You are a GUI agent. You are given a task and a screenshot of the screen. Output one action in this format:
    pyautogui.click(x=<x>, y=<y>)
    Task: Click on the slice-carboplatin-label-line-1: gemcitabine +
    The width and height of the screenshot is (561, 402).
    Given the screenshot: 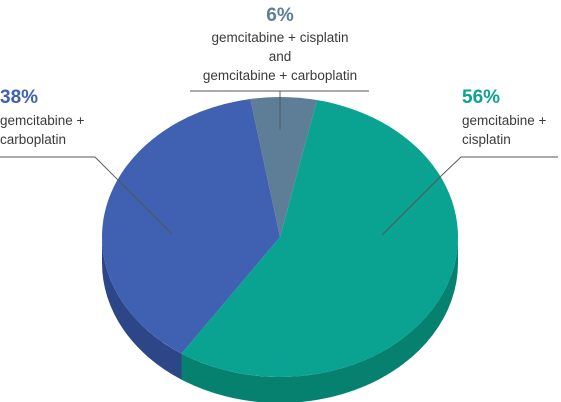 What is the action you would take?
    pyautogui.click(x=42, y=120)
    